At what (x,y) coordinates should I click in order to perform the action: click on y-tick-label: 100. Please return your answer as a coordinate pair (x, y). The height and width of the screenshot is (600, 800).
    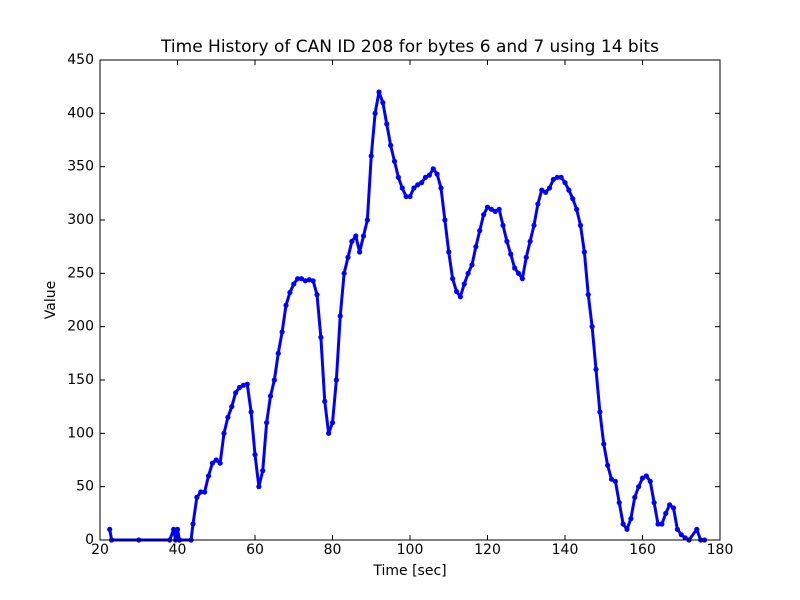
    Looking at the image, I should click on (80, 433).